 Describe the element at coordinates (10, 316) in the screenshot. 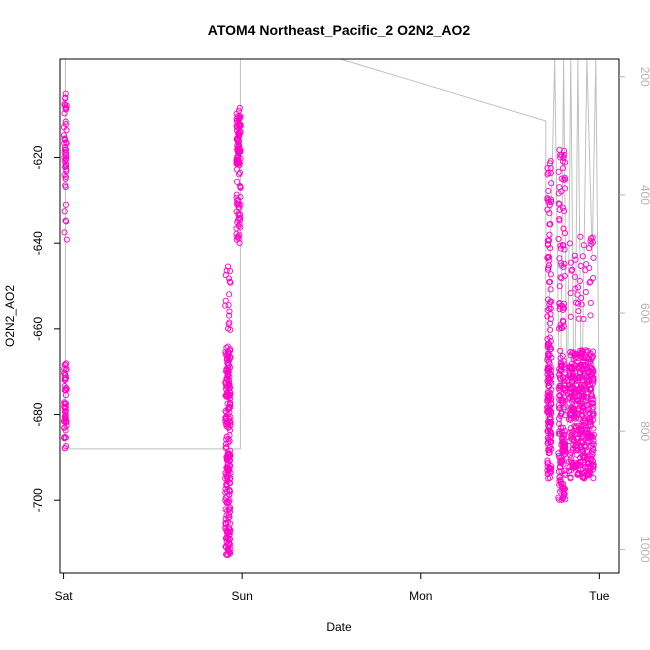

I see `y-axis-label: O2N2_AO2` at that location.